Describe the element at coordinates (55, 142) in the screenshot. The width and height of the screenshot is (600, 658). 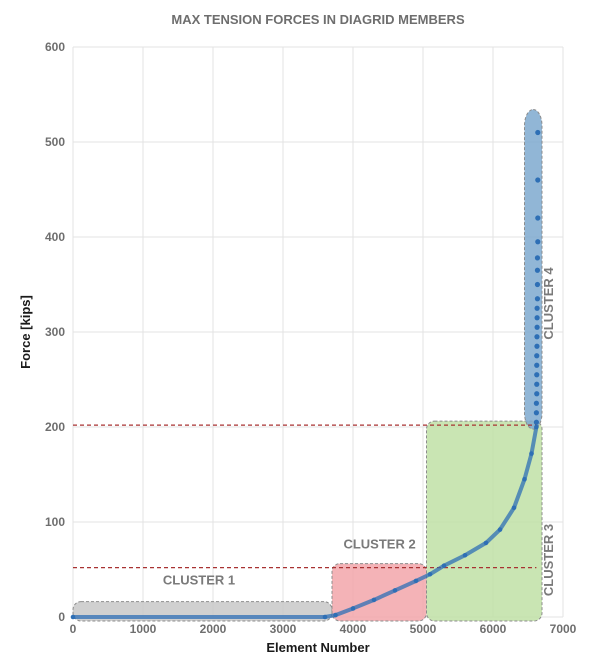
I see `y-tick-label: 500` at that location.